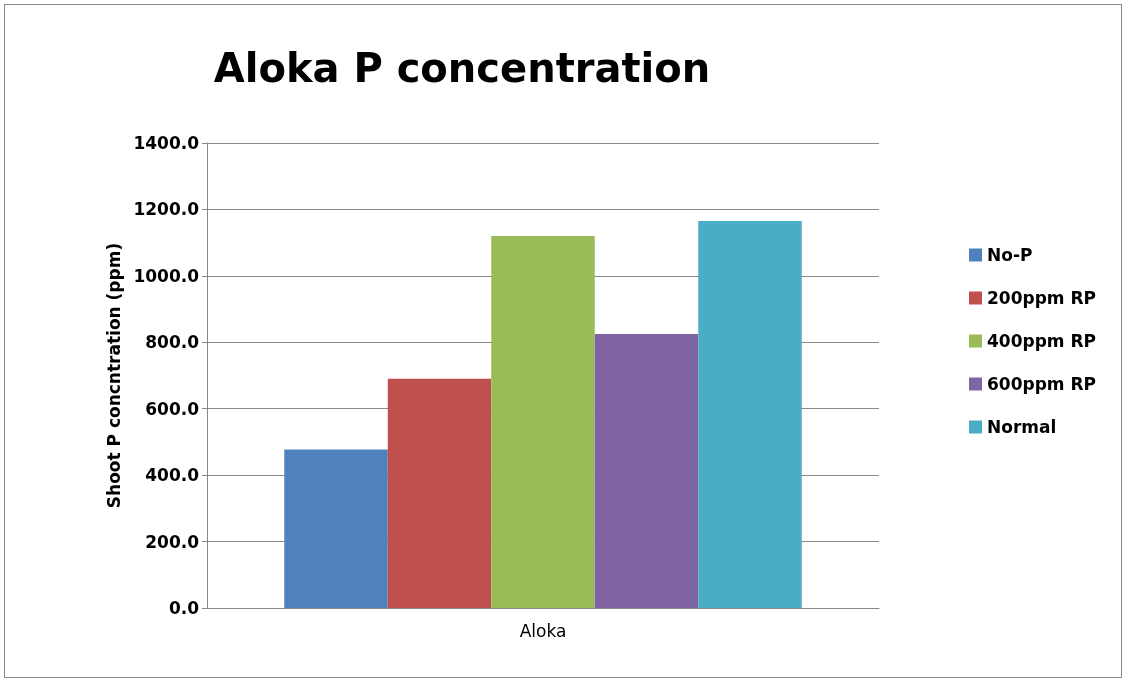  I want to click on legend-label: 200ppm RP, so click(1041, 298).